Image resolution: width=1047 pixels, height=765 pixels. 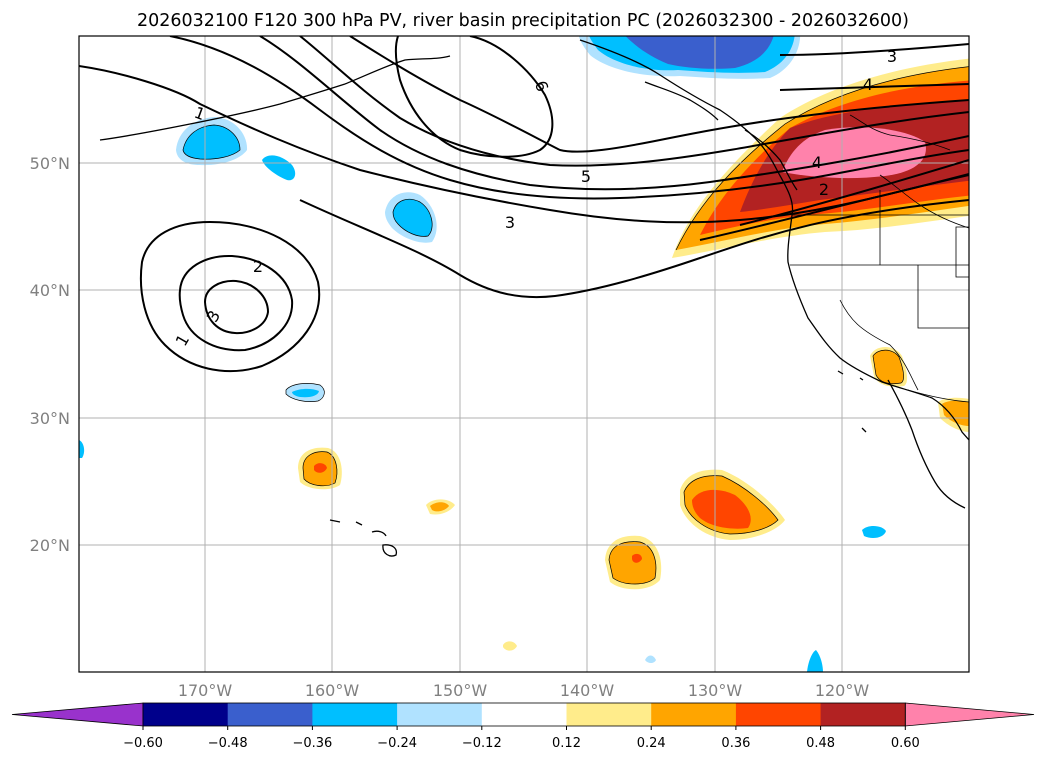 I want to click on pc-negative-aleutian-1b, so click(x=211, y=142).